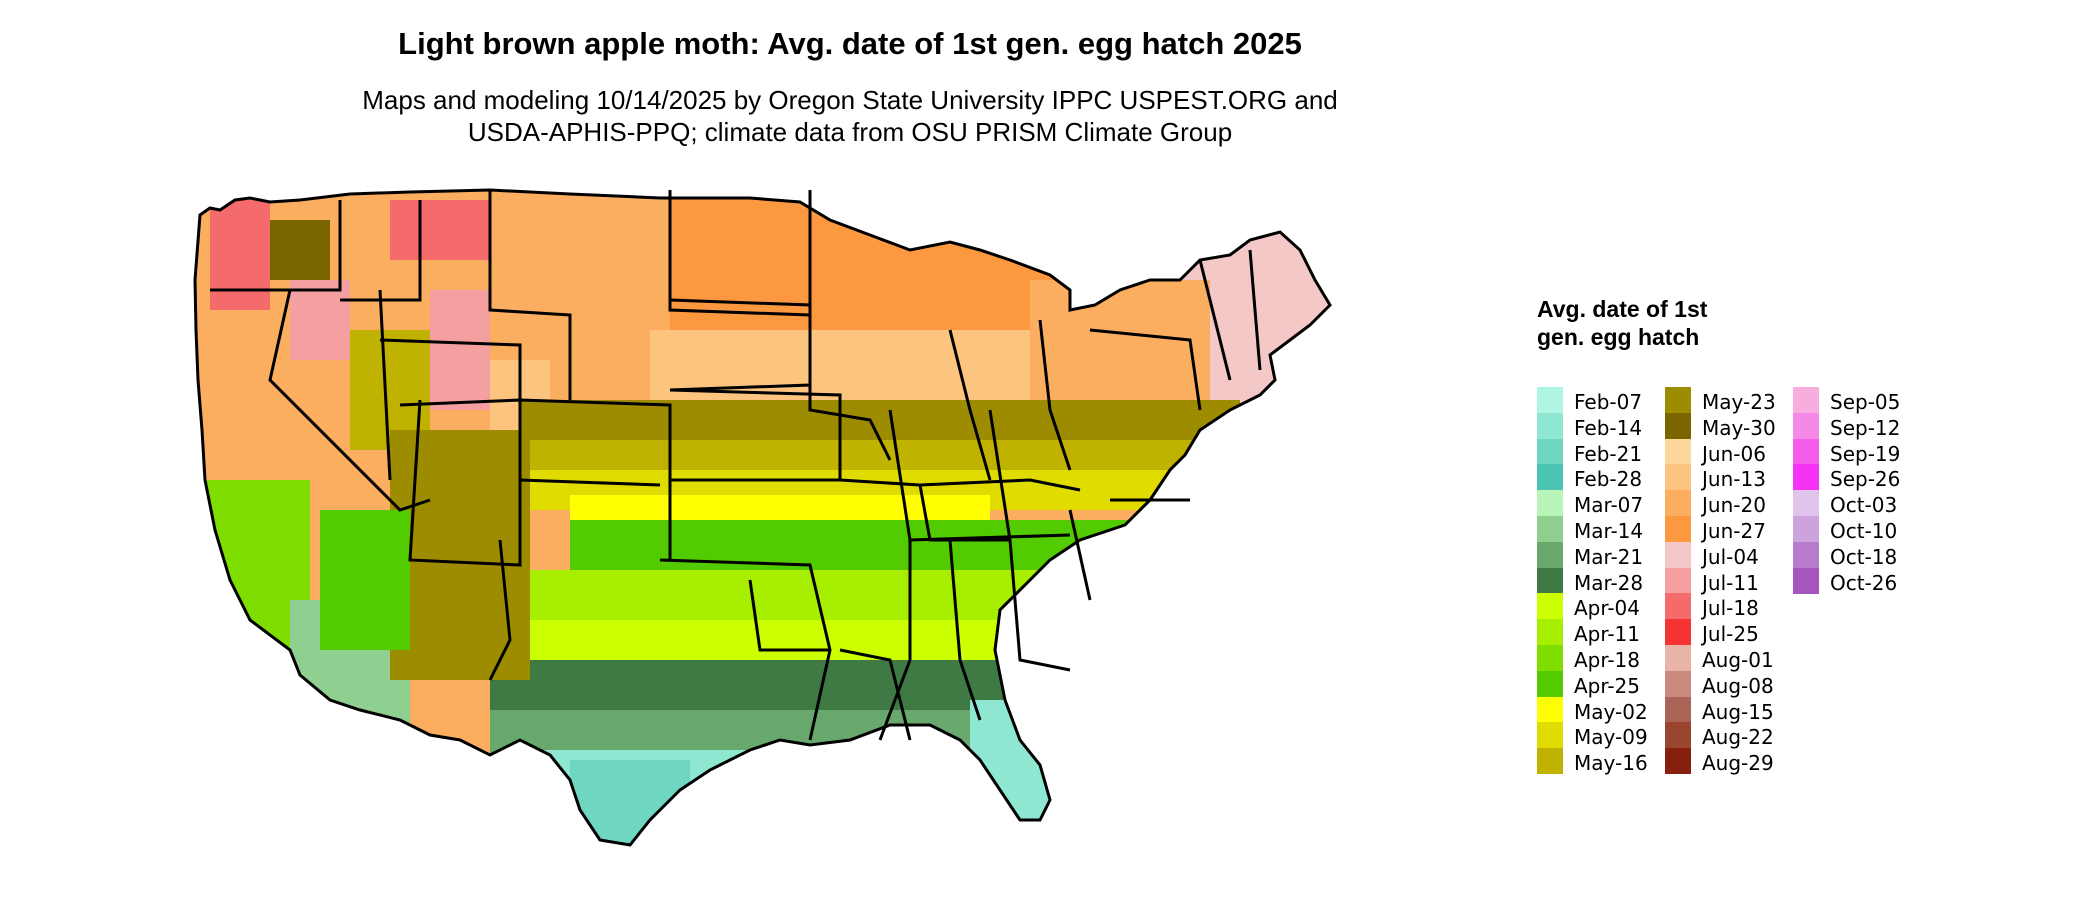 Image resolution: width=2100 pixels, height=900 pixels. What do you see at coordinates (1602, 452) in the screenshot?
I see `legend-item: Feb-21` at bounding box center [1602, 452].